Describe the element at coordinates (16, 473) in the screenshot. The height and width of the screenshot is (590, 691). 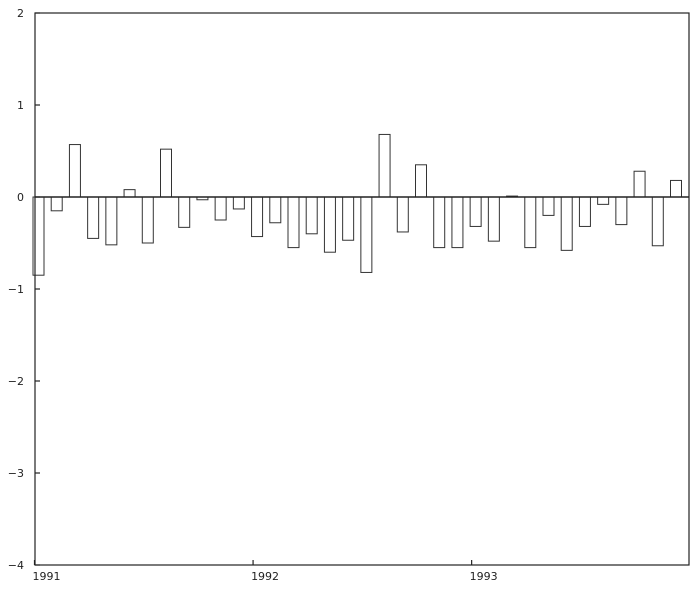
I see `y-tick-label: −3` at that location.